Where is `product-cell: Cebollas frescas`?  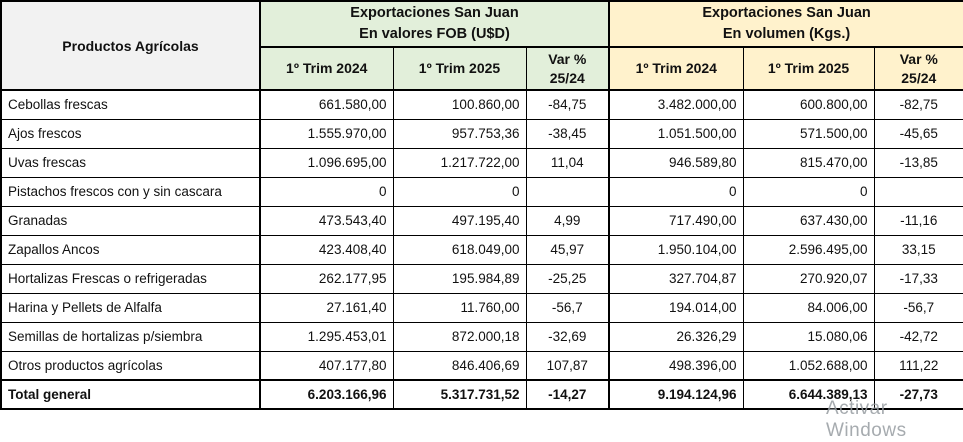 product-cell: Cebollas frescas is located at coordinates (130, 104).